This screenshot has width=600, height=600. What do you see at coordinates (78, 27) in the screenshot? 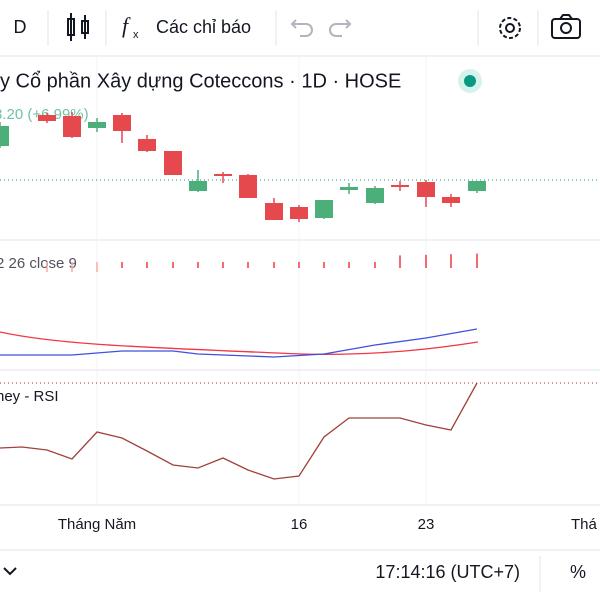
I see `chart-type-button` at bounding box center [78, 27].